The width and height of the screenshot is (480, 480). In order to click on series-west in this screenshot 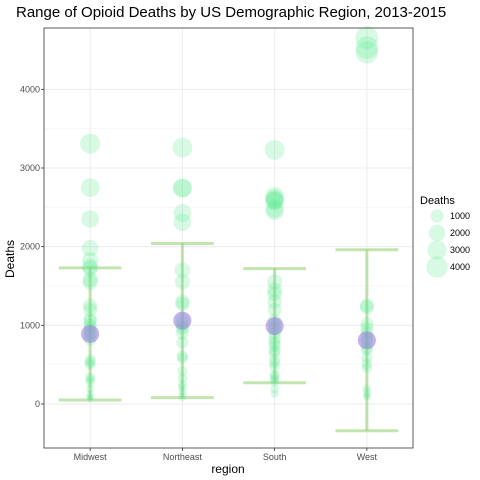, I will do `click(367, 229)`.